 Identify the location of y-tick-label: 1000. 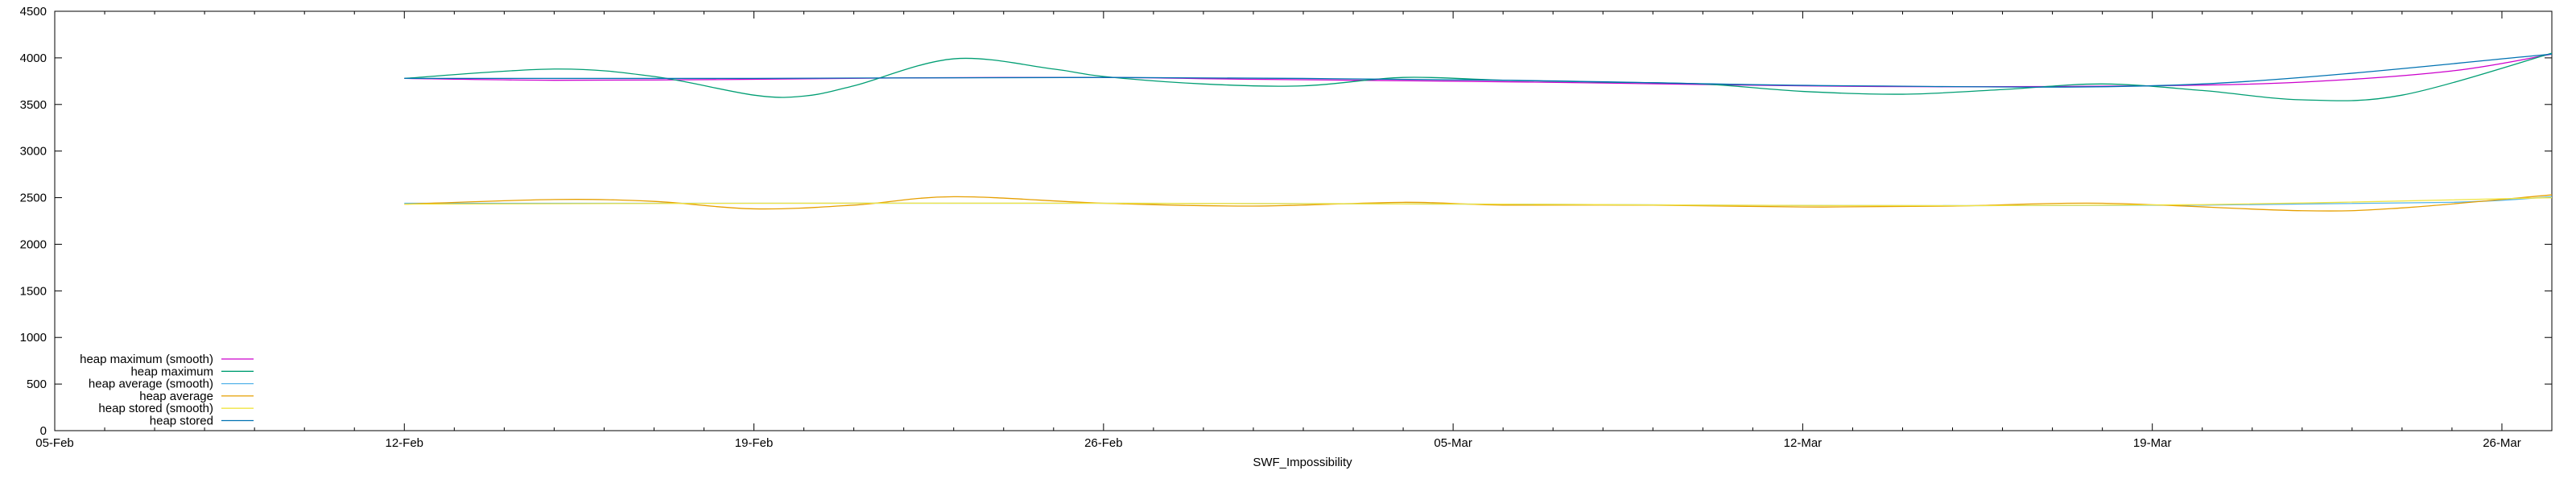
(33, 338).